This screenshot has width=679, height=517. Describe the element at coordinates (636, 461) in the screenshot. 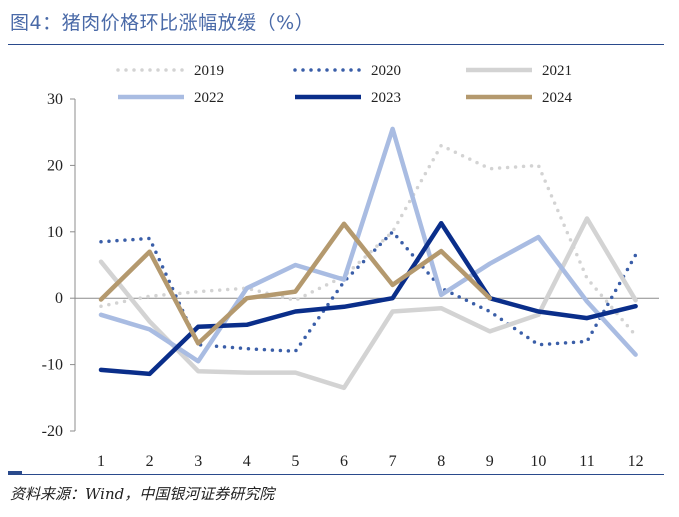

I see `x-tick-label: 12` at that location.